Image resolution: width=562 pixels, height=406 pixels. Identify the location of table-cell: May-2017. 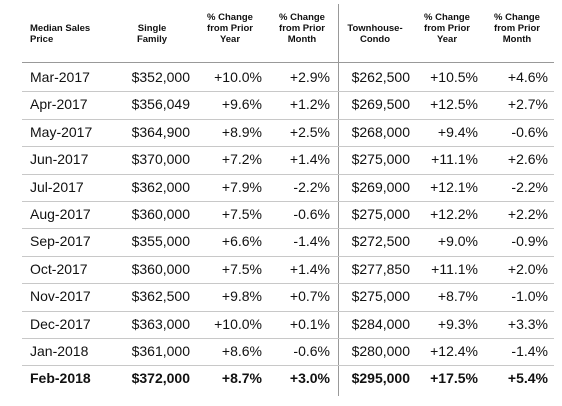
(61, 131).